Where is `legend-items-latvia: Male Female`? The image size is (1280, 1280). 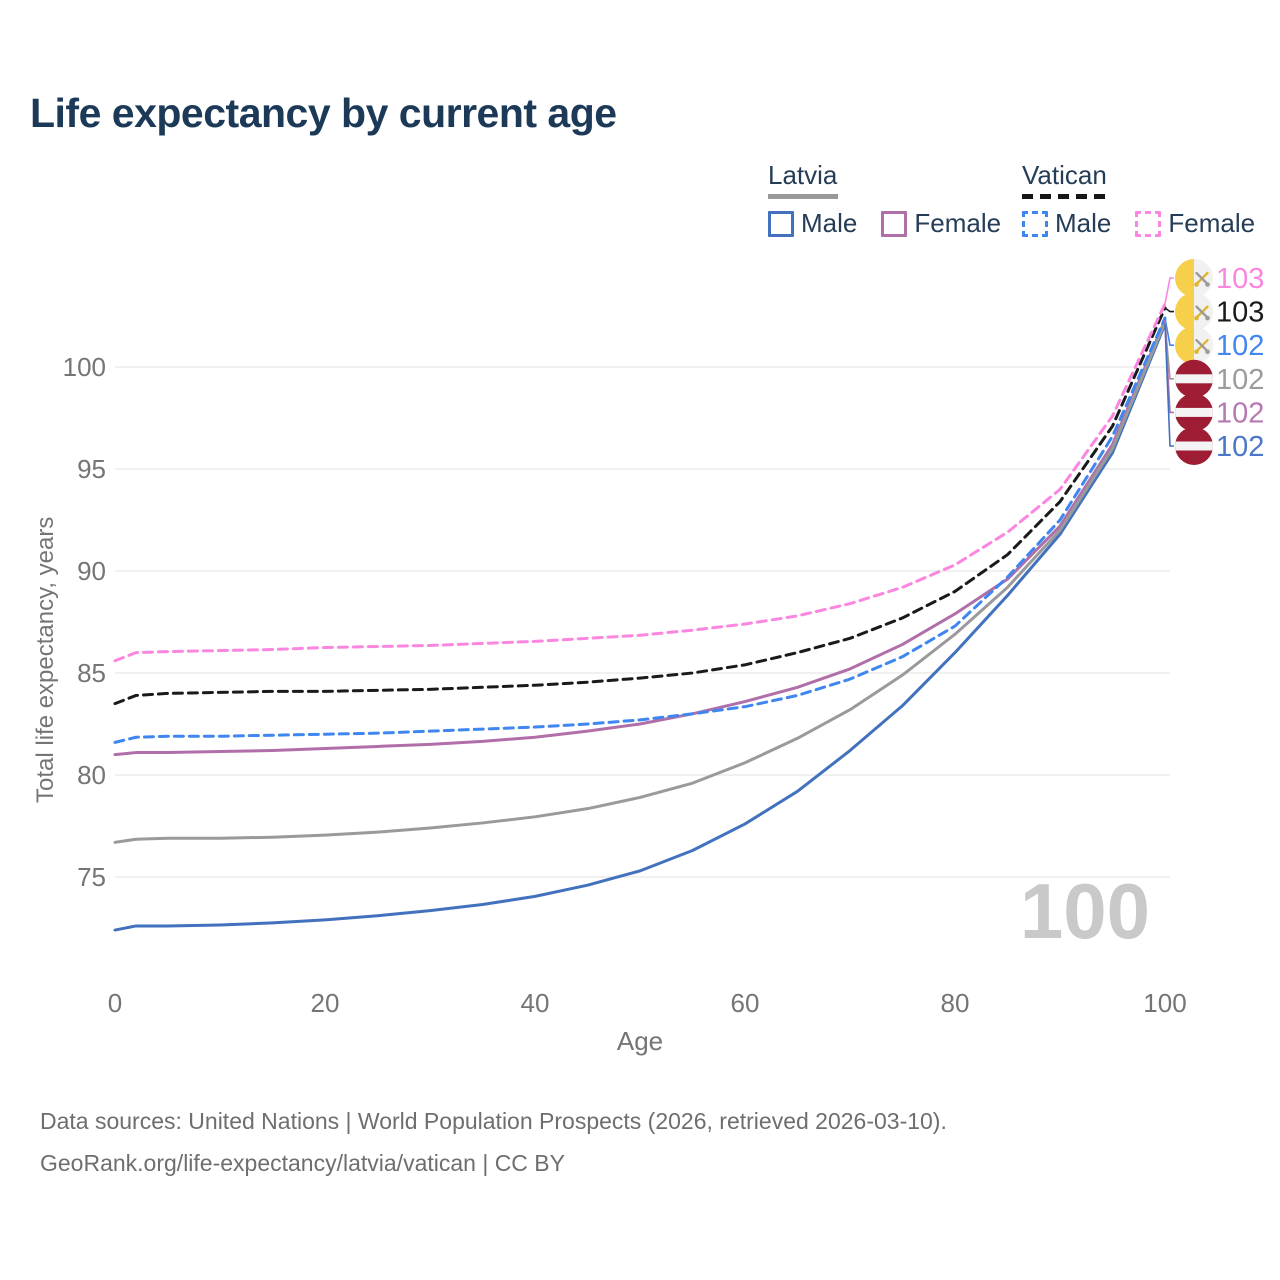 legend-items-latvia: Male Female is located at coordinates (884, 223).